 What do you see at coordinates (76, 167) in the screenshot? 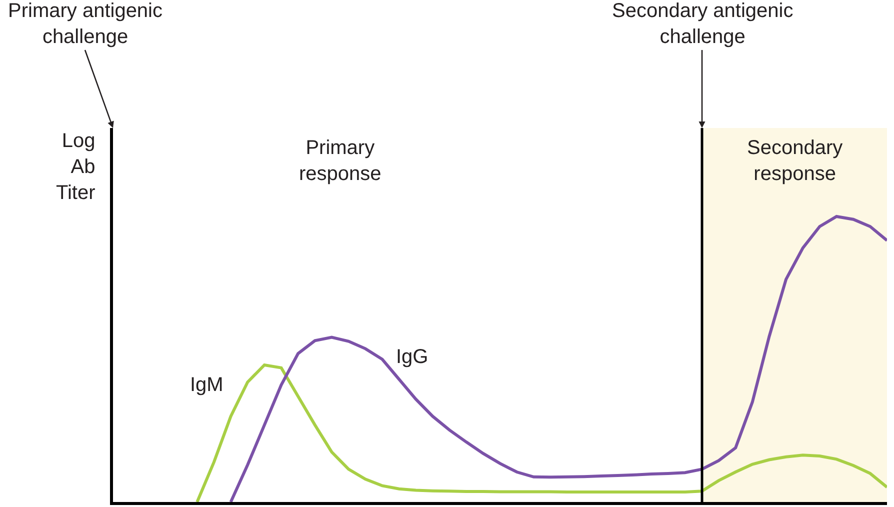
I see `y-axis-title: Log Ab Titer` at bounding box center [76, 167].